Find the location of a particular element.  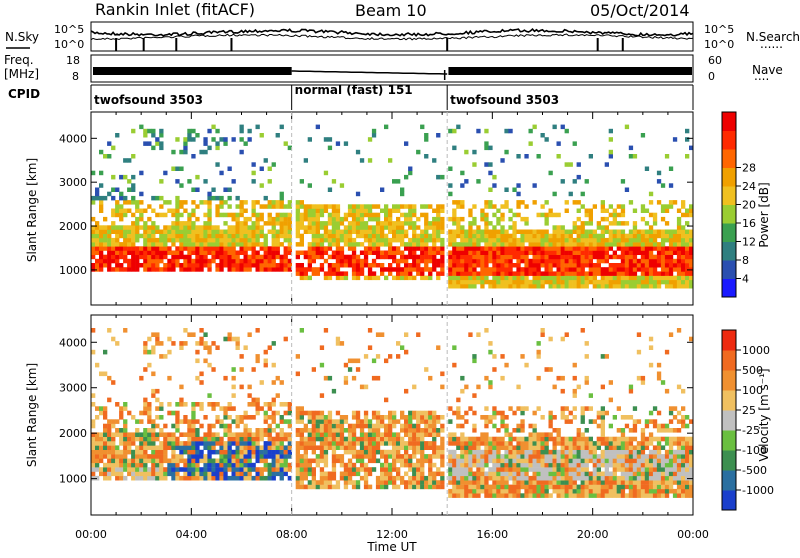

colorbar-swatch is located at coordinates (729, 121).